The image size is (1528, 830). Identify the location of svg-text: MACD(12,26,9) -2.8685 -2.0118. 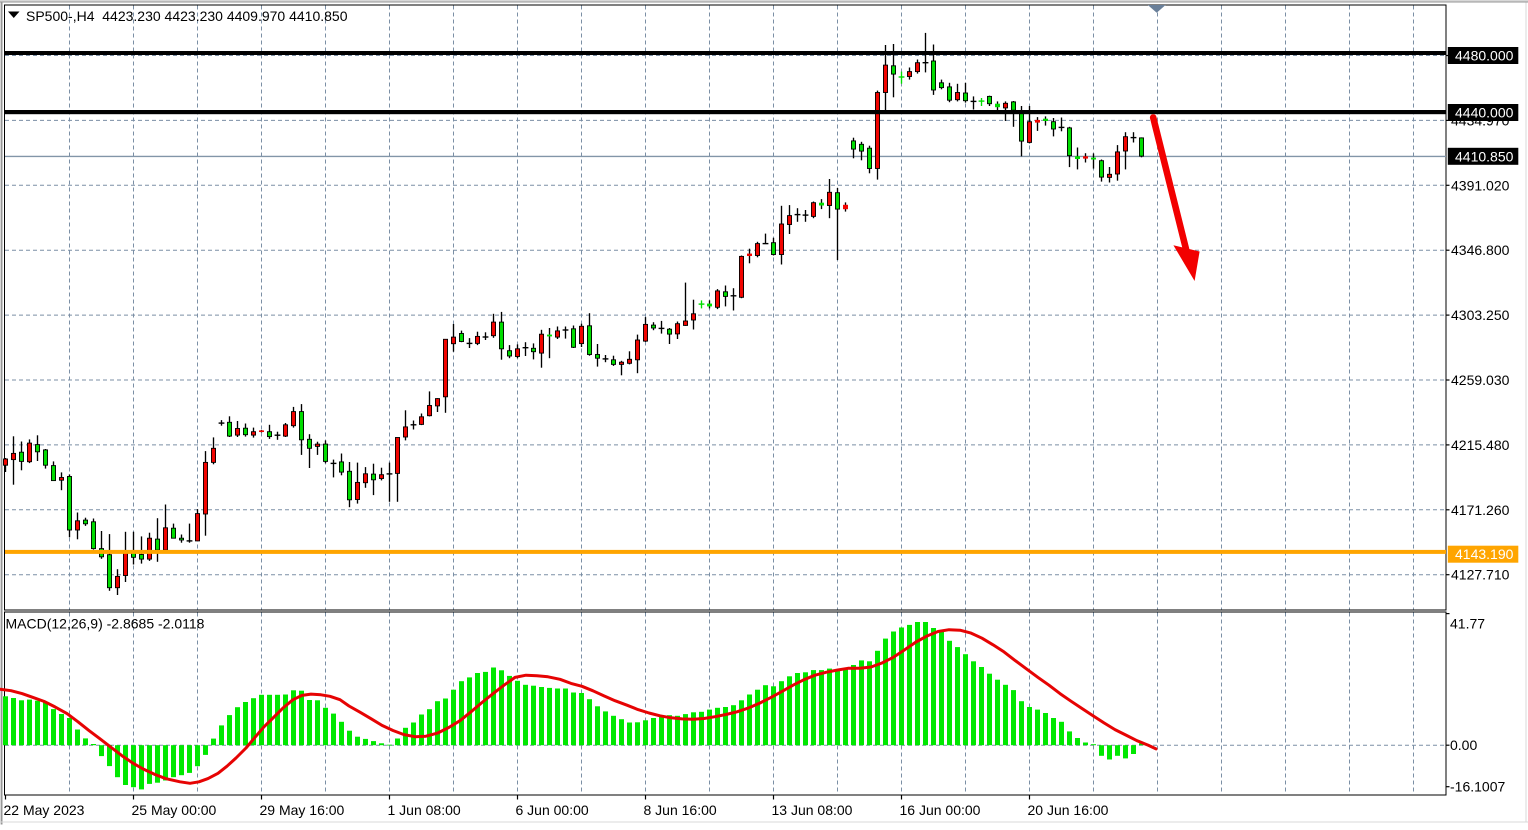
(105, 623).